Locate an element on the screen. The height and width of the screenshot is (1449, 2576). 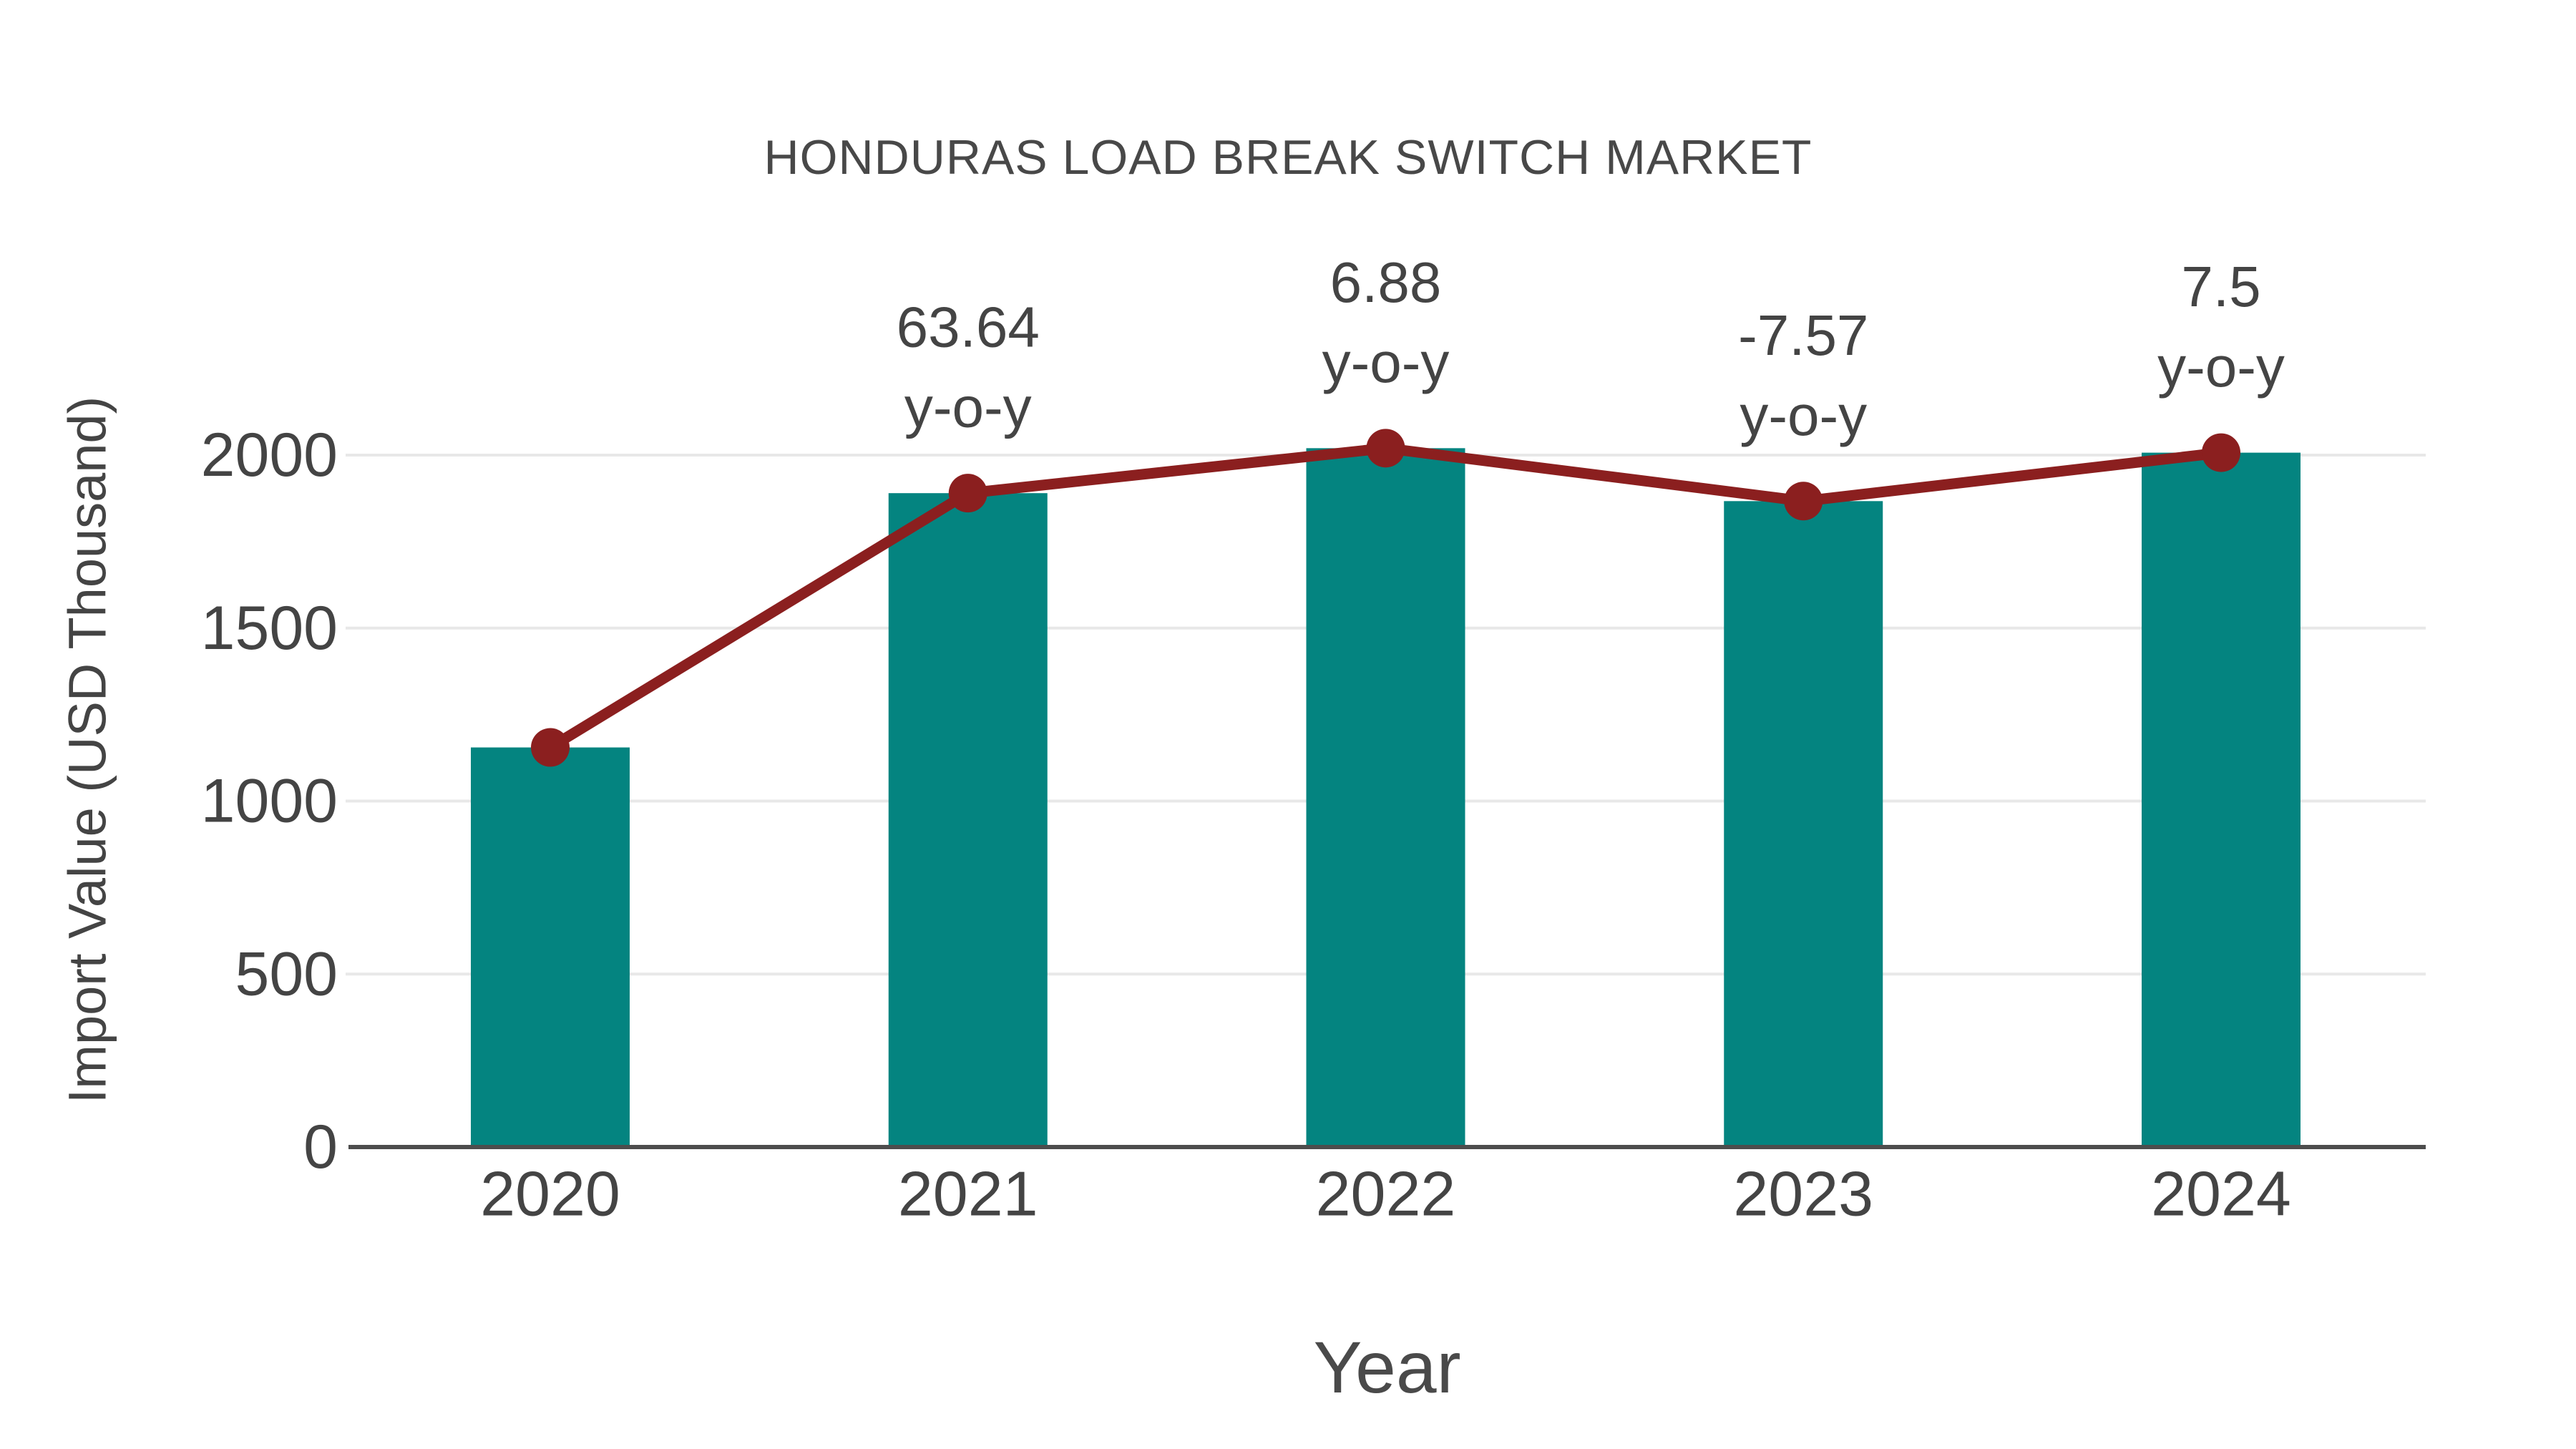
x-tick-label-2023: 2023 is located at coordinates (1803, 1193).